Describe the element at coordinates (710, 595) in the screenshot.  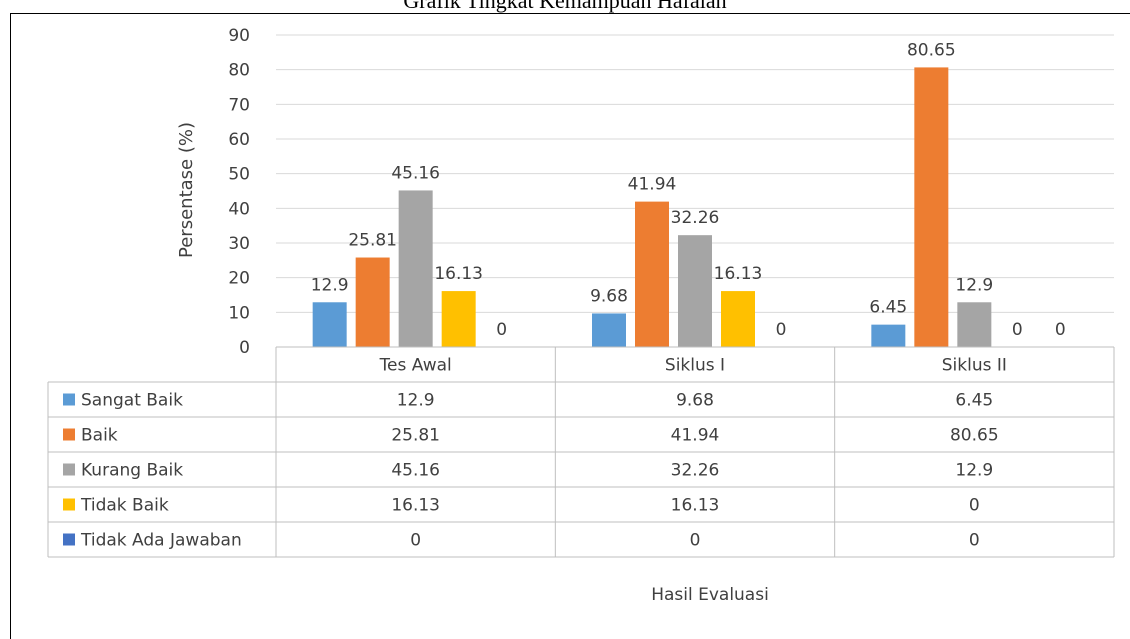
I see `x-axis-title: Hasil Evaluasi` at that location.